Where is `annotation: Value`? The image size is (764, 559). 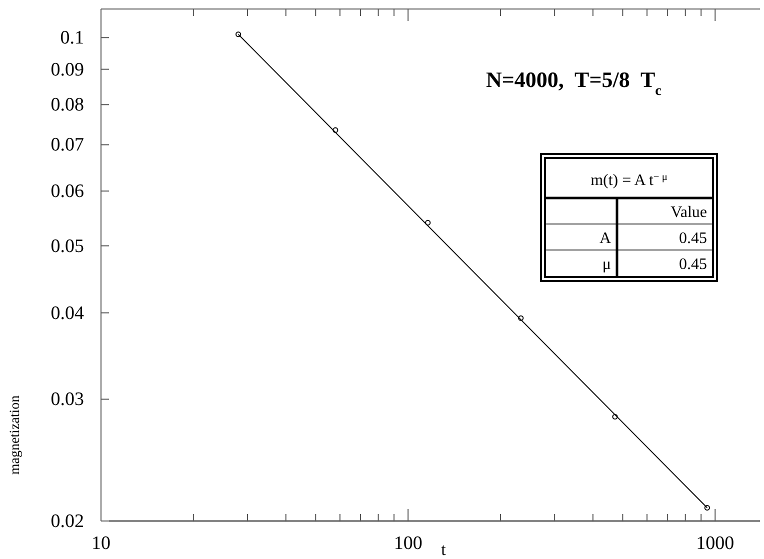
annotation: Value is located at coordinates (688, 212).